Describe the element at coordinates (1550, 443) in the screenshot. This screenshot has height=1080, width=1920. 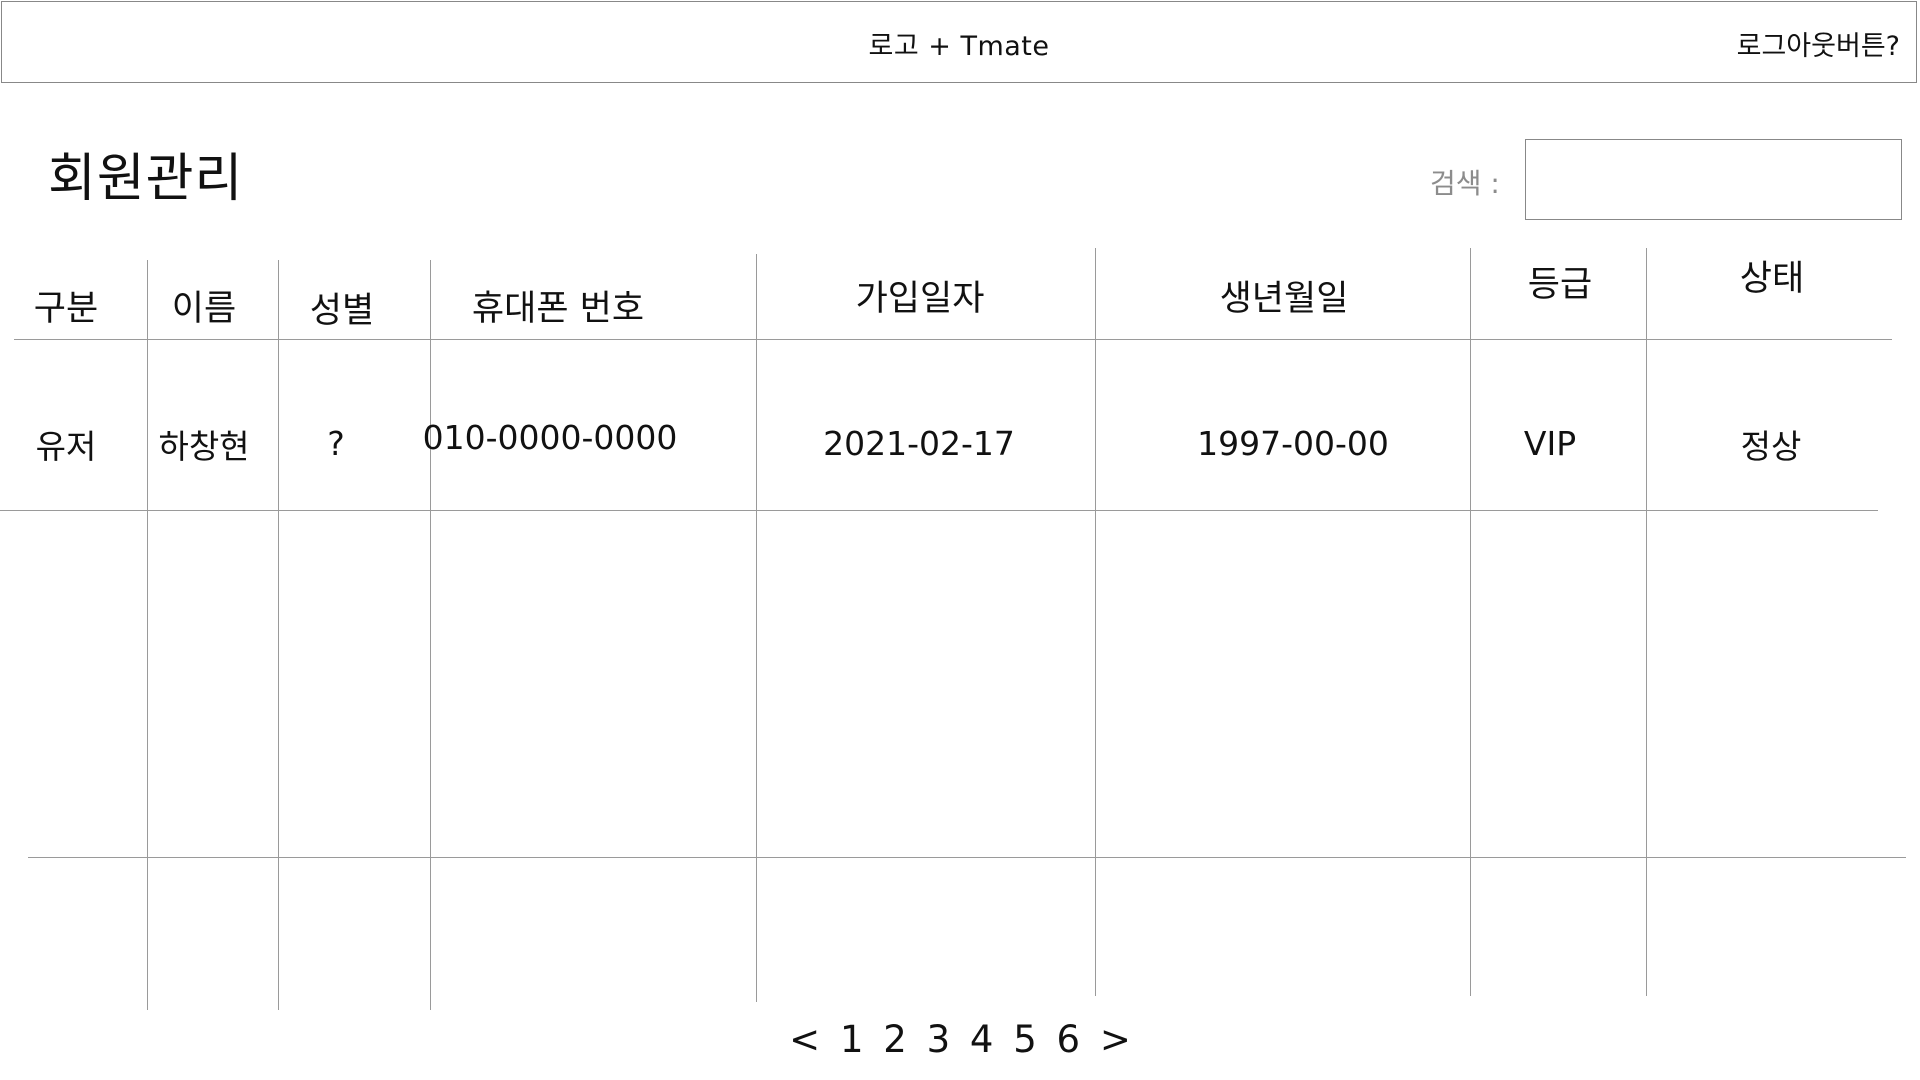
I see `cell-grade: VIP` at that location.